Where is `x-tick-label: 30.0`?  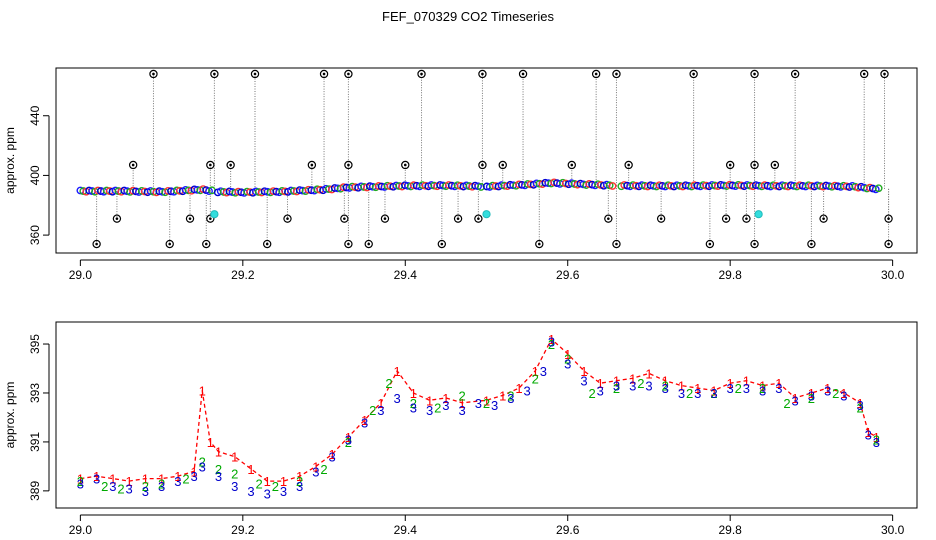
x-tick-label: 30.0 is located at coordinates (893, 530).